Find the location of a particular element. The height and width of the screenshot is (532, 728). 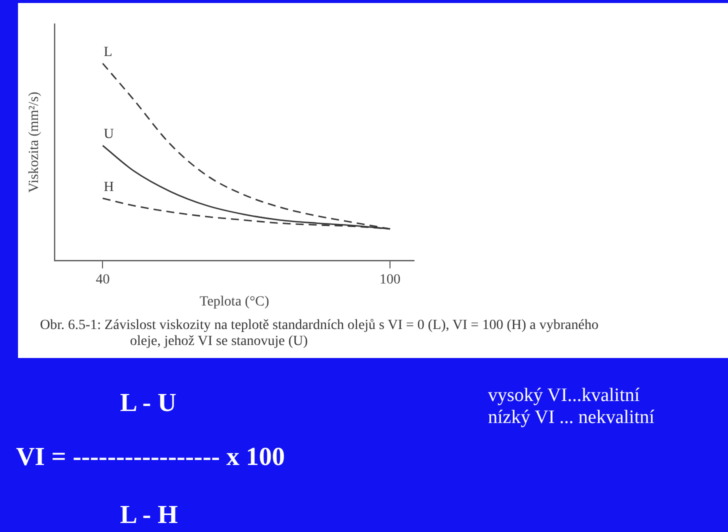

text: L - H is located at coordinates (149, 515).